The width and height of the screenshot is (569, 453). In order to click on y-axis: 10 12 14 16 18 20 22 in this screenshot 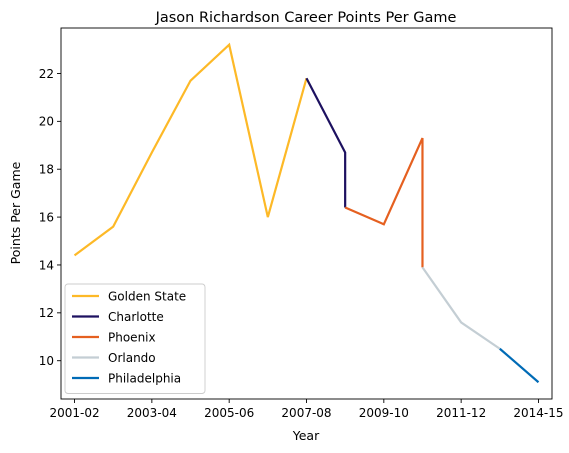, I will do `click(50, 217)`.